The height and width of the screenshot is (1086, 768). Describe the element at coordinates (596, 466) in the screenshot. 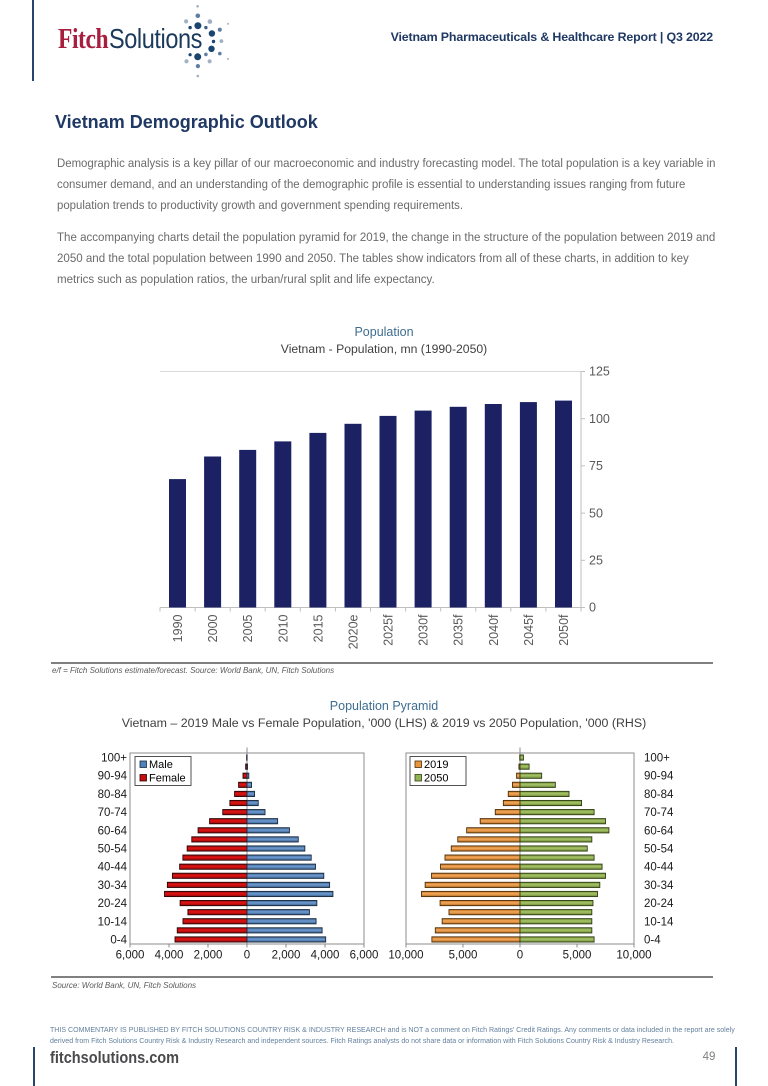

I see `svg-text: 75` at that location.